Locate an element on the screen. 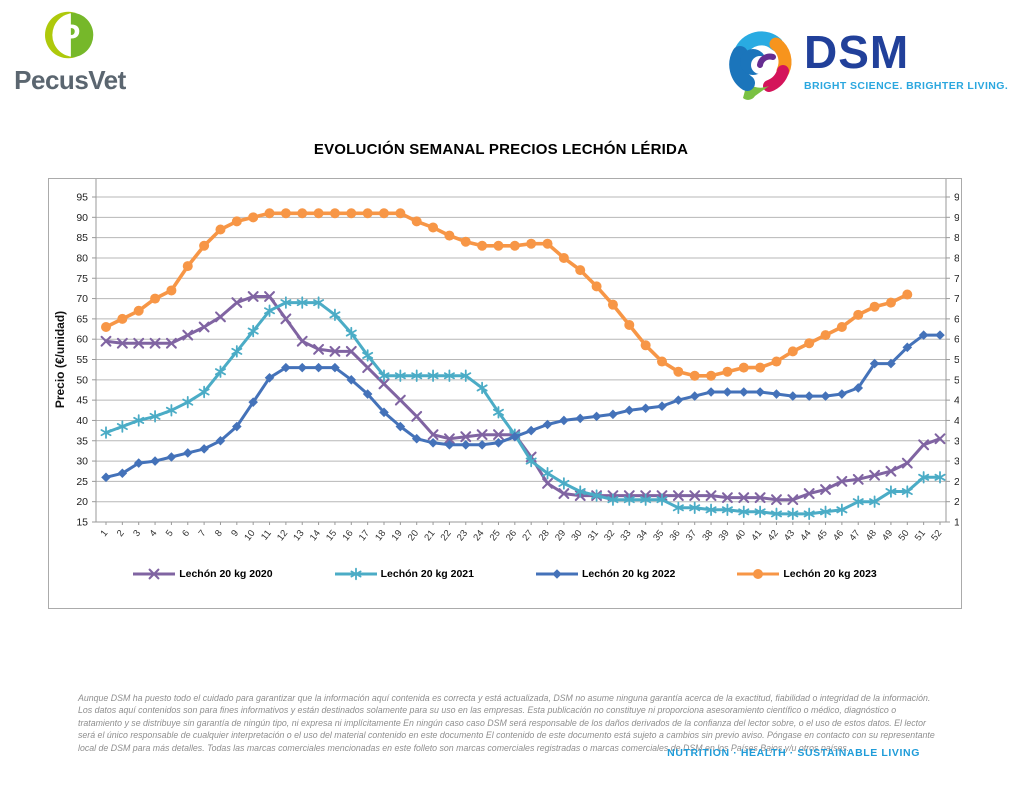 Image resolution: width=1024 pixels, height=791 pixels. y-tick-label-right: 15 is located at coordinates (956, 523).